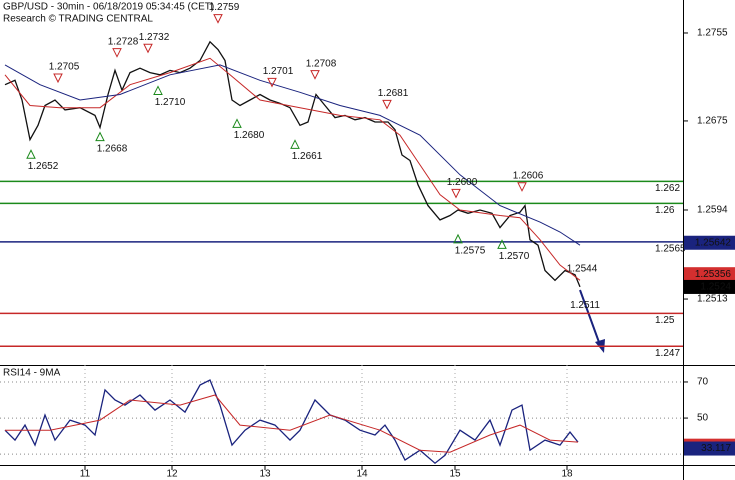 This screenshot has width=735, height=480. What do you see at coordinates (713, 242) in the screenshot?
I see `price-tag-label: 1.25642` at bounding box center [713, 242].